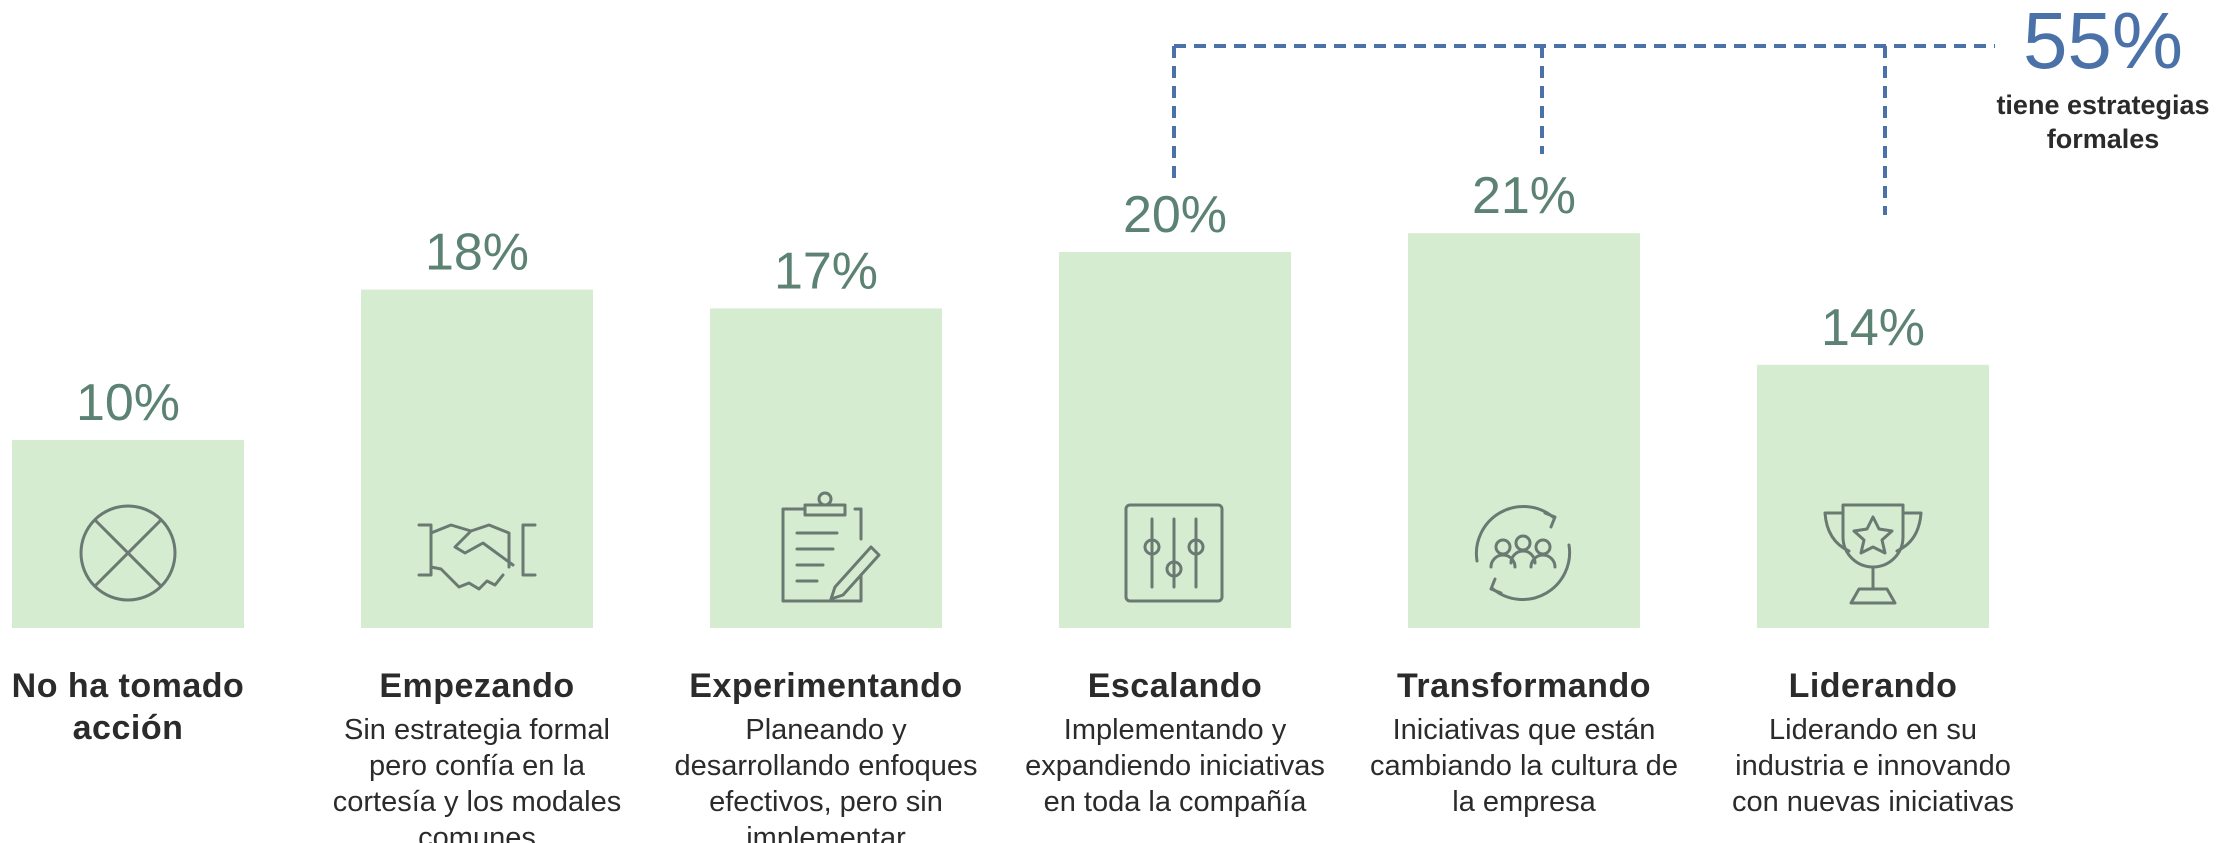 This screenshot has width=2228, height=843. I want to click on value-label: 20%, so click(1175, 215).